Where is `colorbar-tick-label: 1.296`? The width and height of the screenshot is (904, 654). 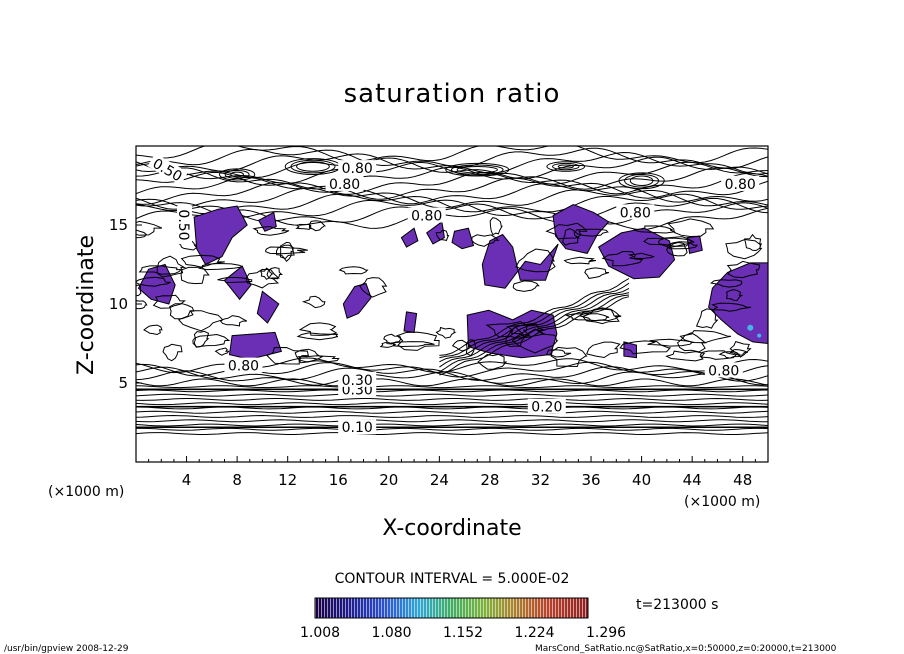 colorbar-tick-label: 1.296 is located at coordinates (606, 633).